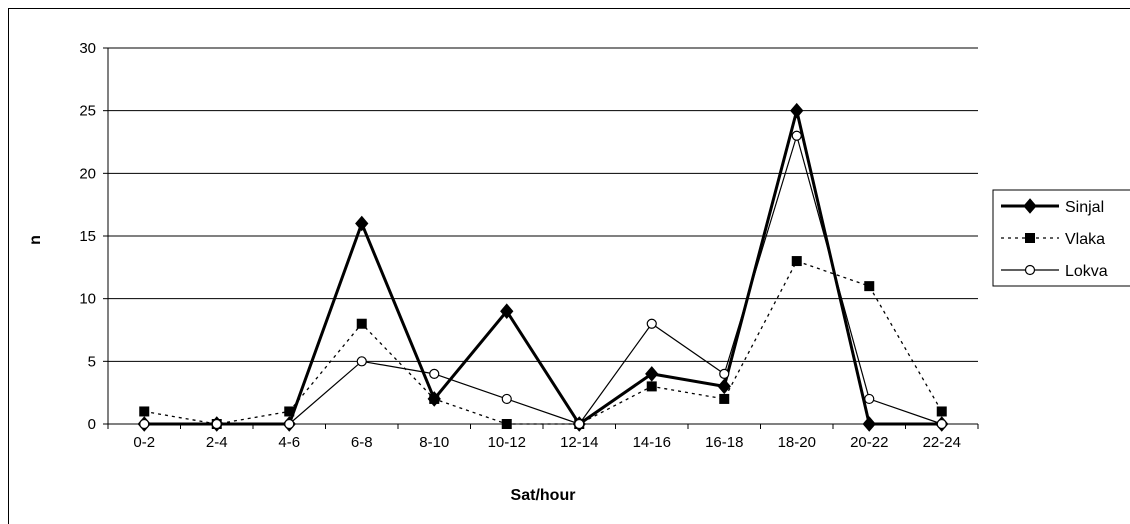 The width and height of the screenshot is (1130, 524). I want to click on x-tick-label: 22-24, so click(942, 442).